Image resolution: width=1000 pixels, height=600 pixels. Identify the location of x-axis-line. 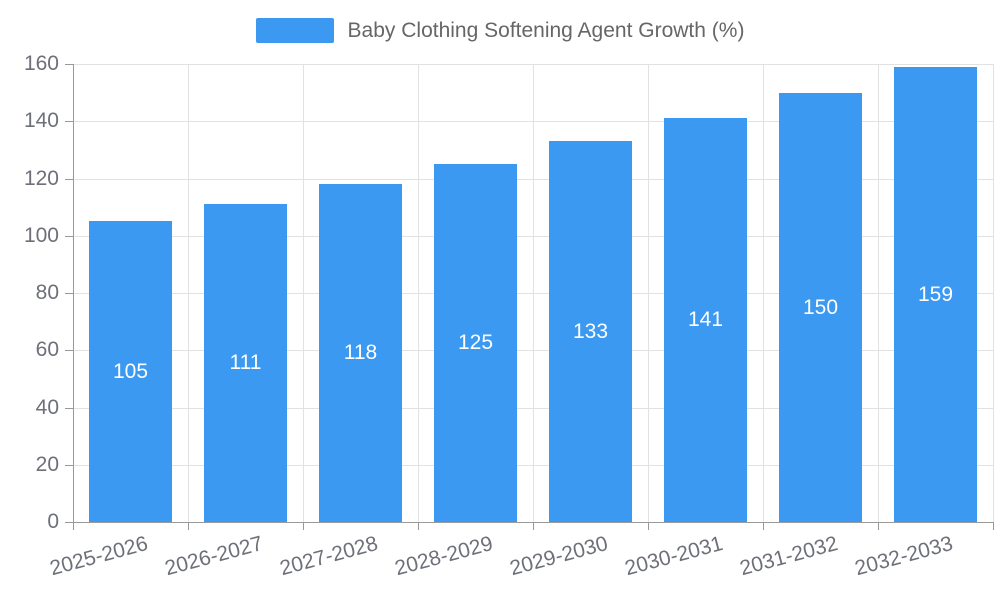
(529, 522).